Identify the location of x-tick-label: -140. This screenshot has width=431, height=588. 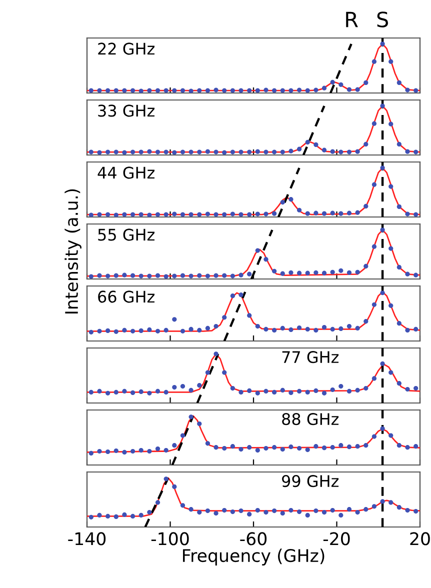
(87, 539).